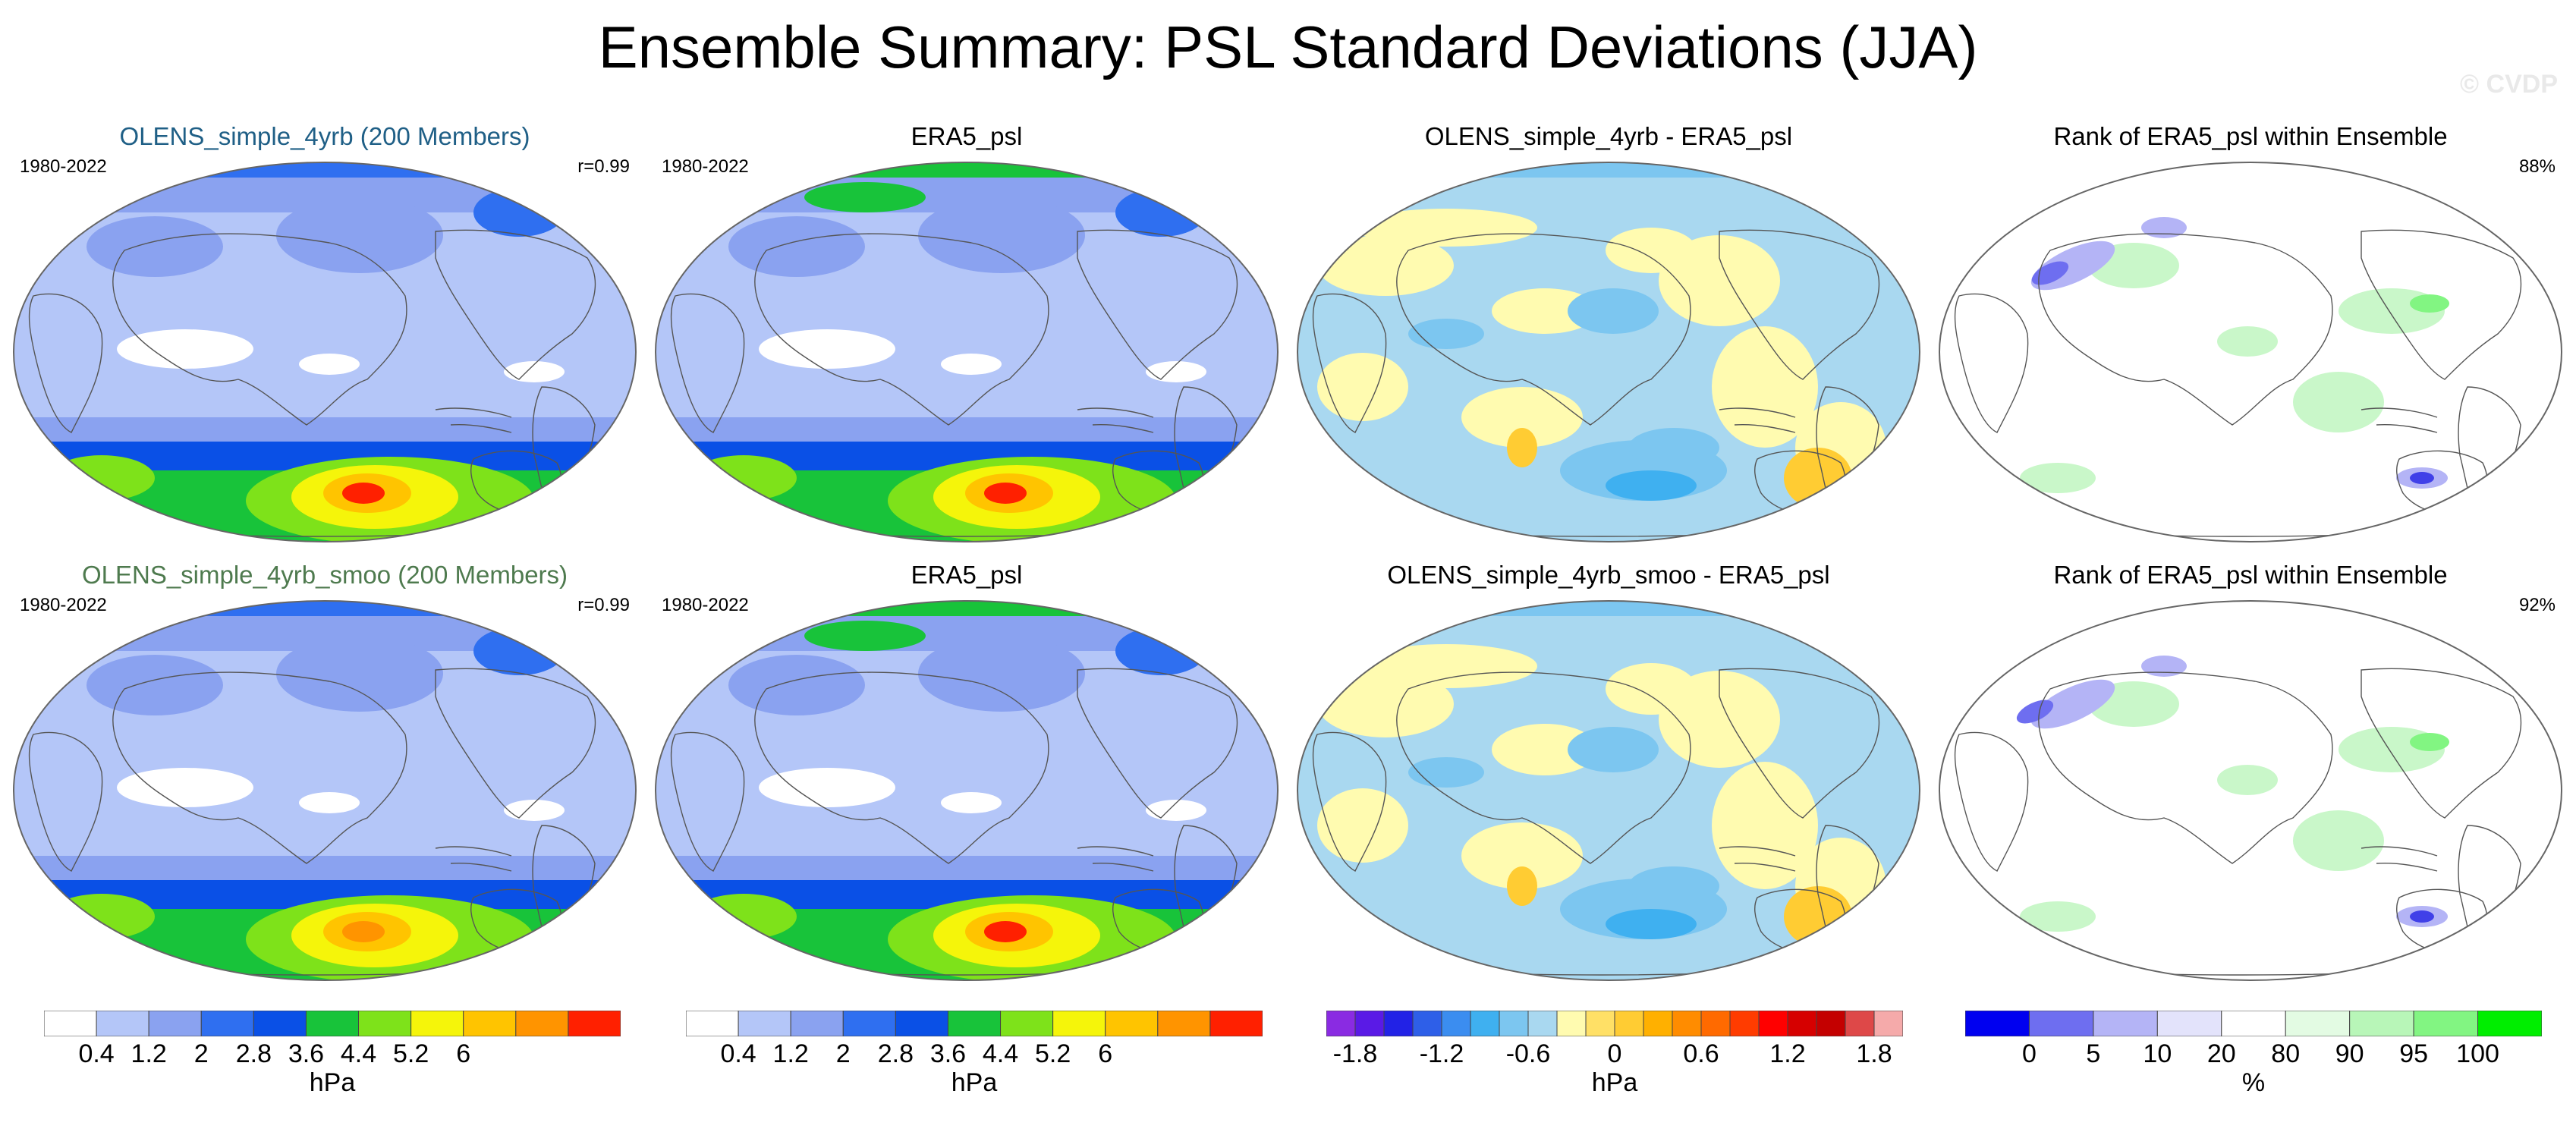  I want to click on colorbar-tick-label: 5.2, so click(1052, 1053).